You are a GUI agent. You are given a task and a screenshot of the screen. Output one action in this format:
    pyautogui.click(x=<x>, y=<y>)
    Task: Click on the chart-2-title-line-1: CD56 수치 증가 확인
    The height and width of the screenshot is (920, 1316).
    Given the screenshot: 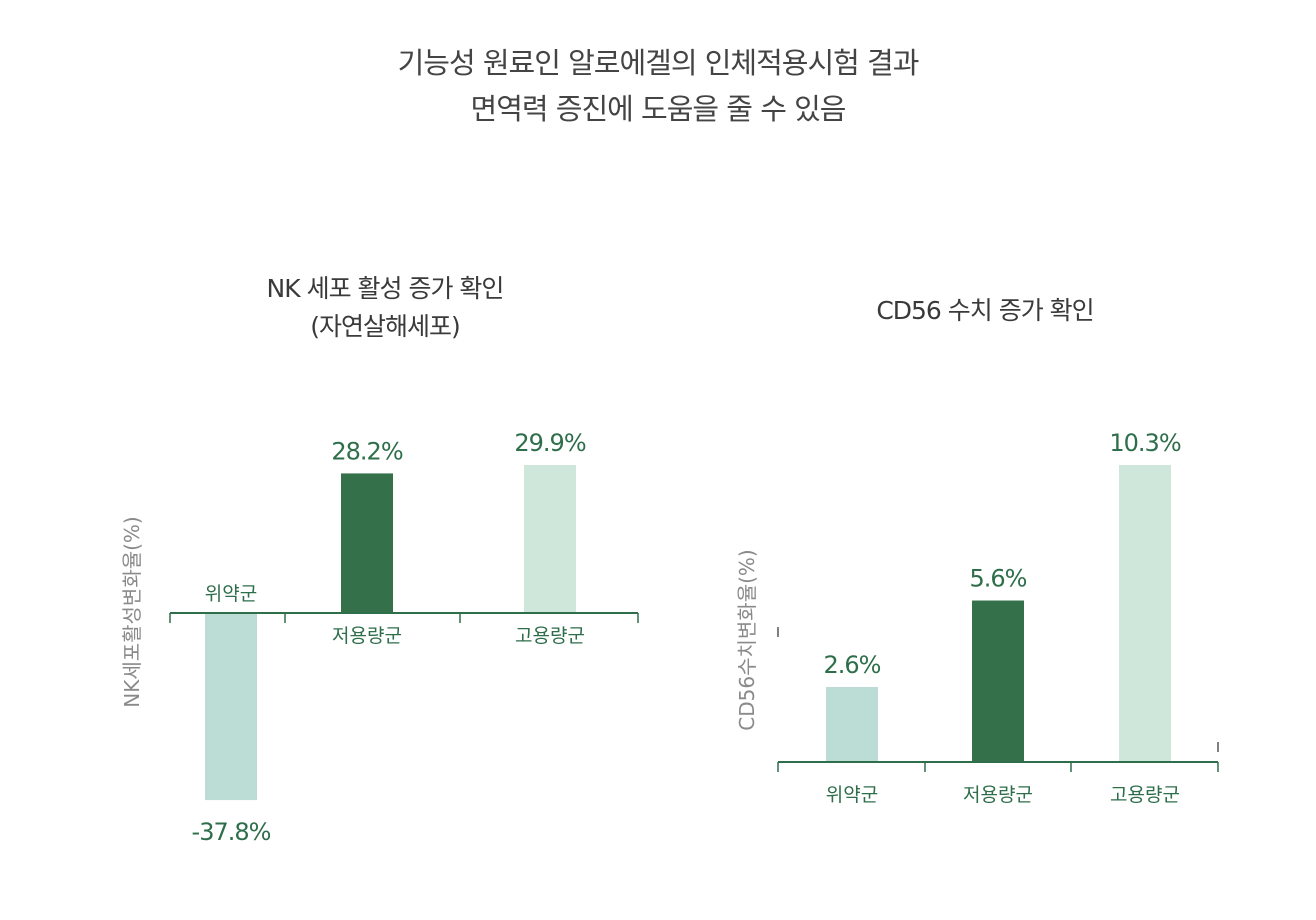 What is the action you would take?
    pyautogui.click(x=985, y=310)
    